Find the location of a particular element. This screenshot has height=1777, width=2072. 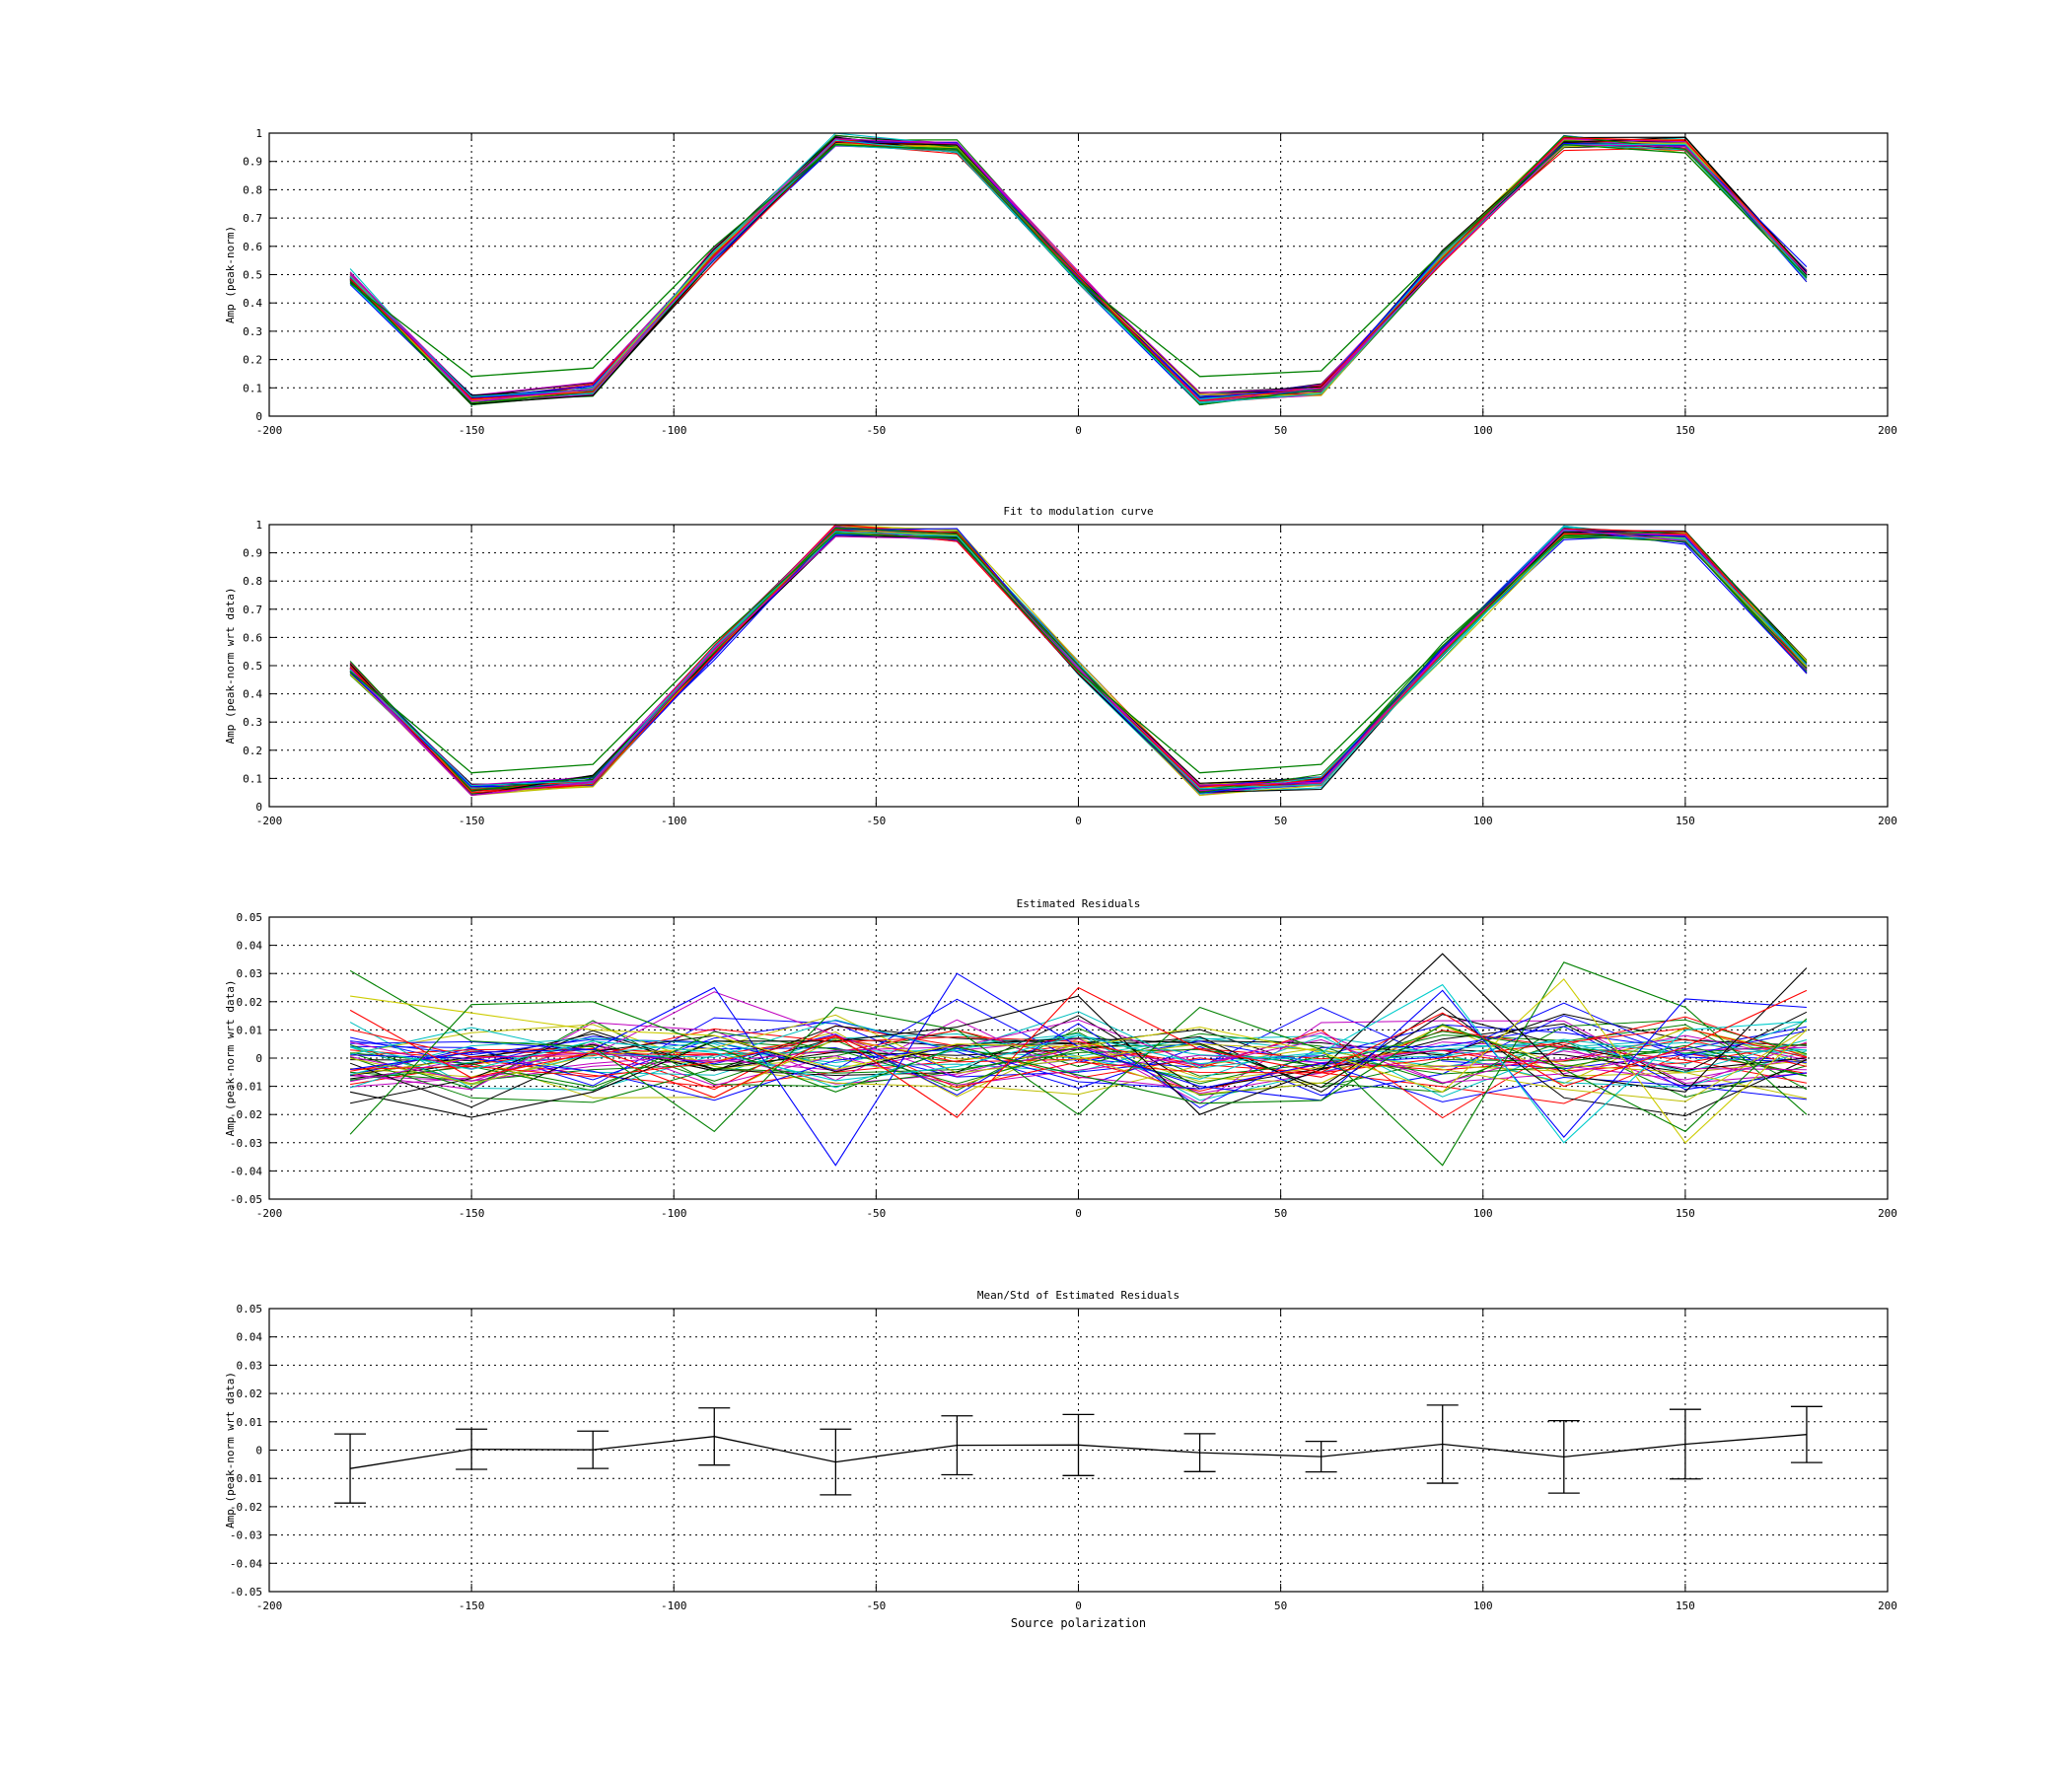

chart-title: Fit to modulation curve is located at coordinates (1078, 511).